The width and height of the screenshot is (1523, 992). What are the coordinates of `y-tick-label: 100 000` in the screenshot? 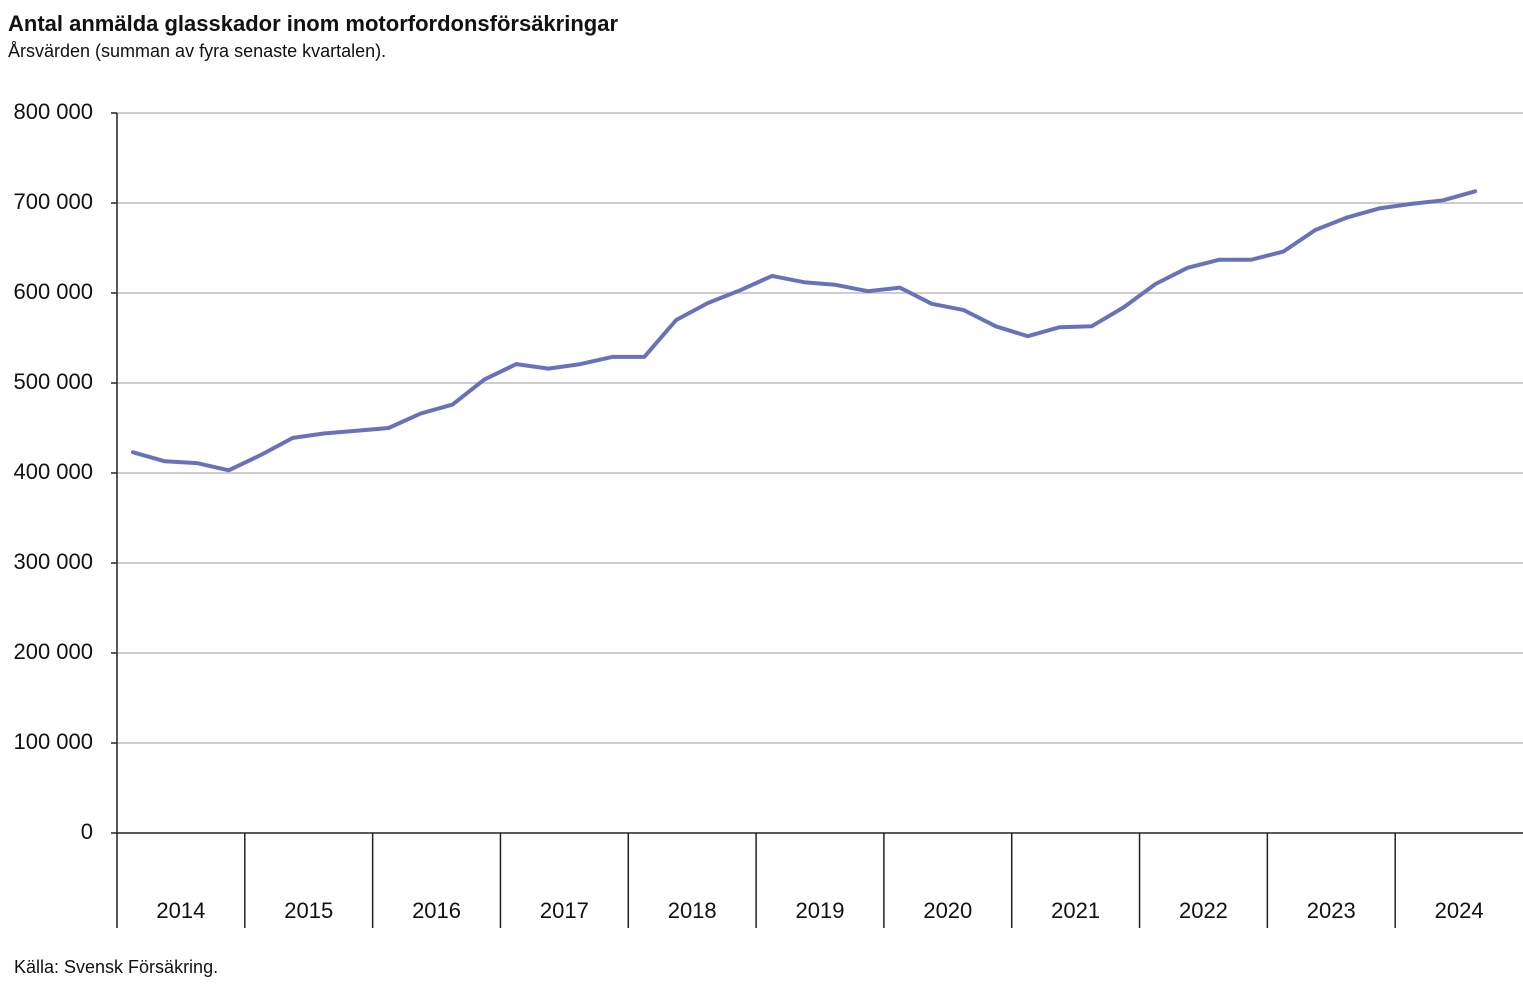 It's located at (53, 741).